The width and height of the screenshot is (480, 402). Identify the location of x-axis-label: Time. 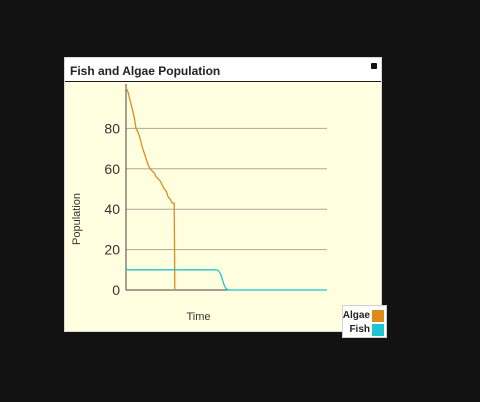
(198, 317).